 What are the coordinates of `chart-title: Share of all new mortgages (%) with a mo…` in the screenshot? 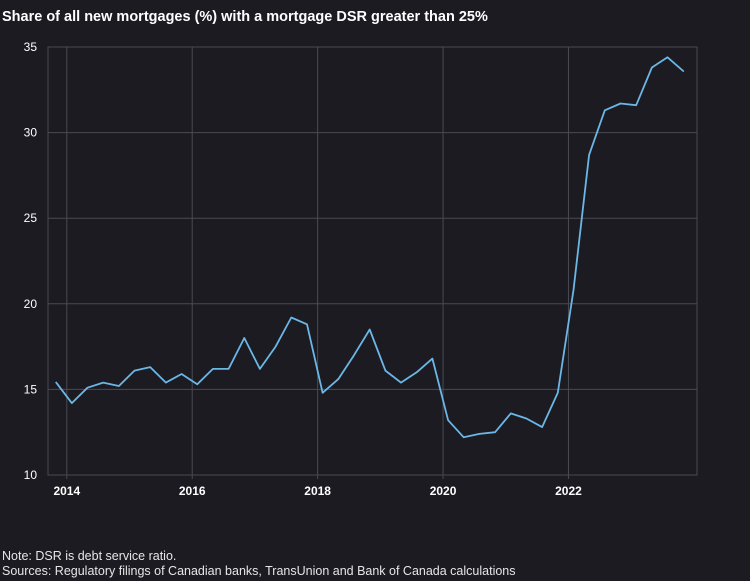 It's located at (245, 17).